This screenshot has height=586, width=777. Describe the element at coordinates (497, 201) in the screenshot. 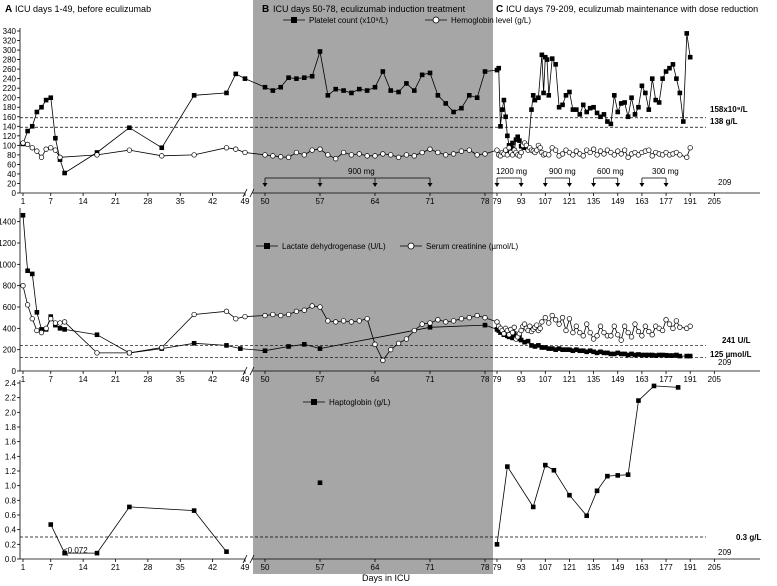

I see `x-tick-label: 79` at that location.